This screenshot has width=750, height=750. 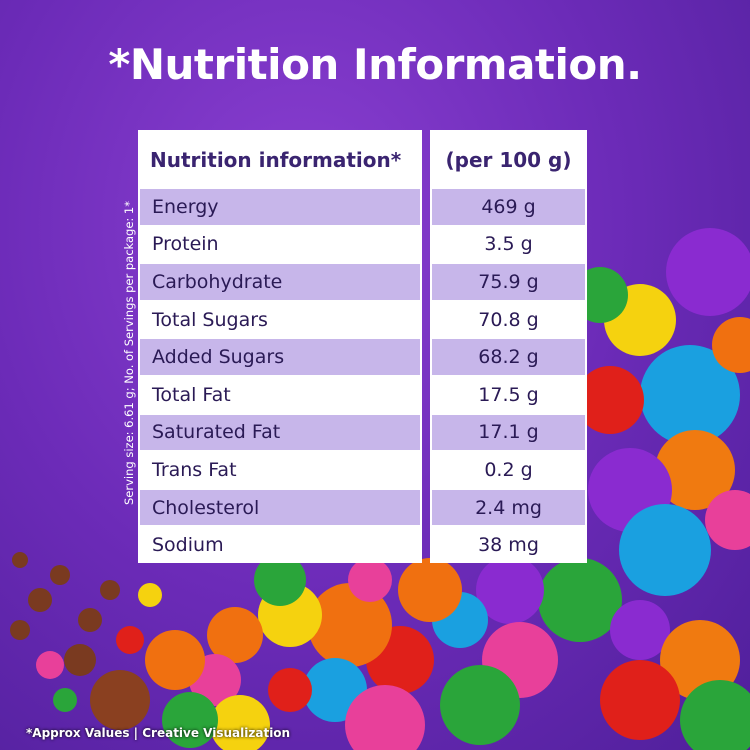 I want to click on page-title: *Nutrition Information., so click(x=375, y=64).